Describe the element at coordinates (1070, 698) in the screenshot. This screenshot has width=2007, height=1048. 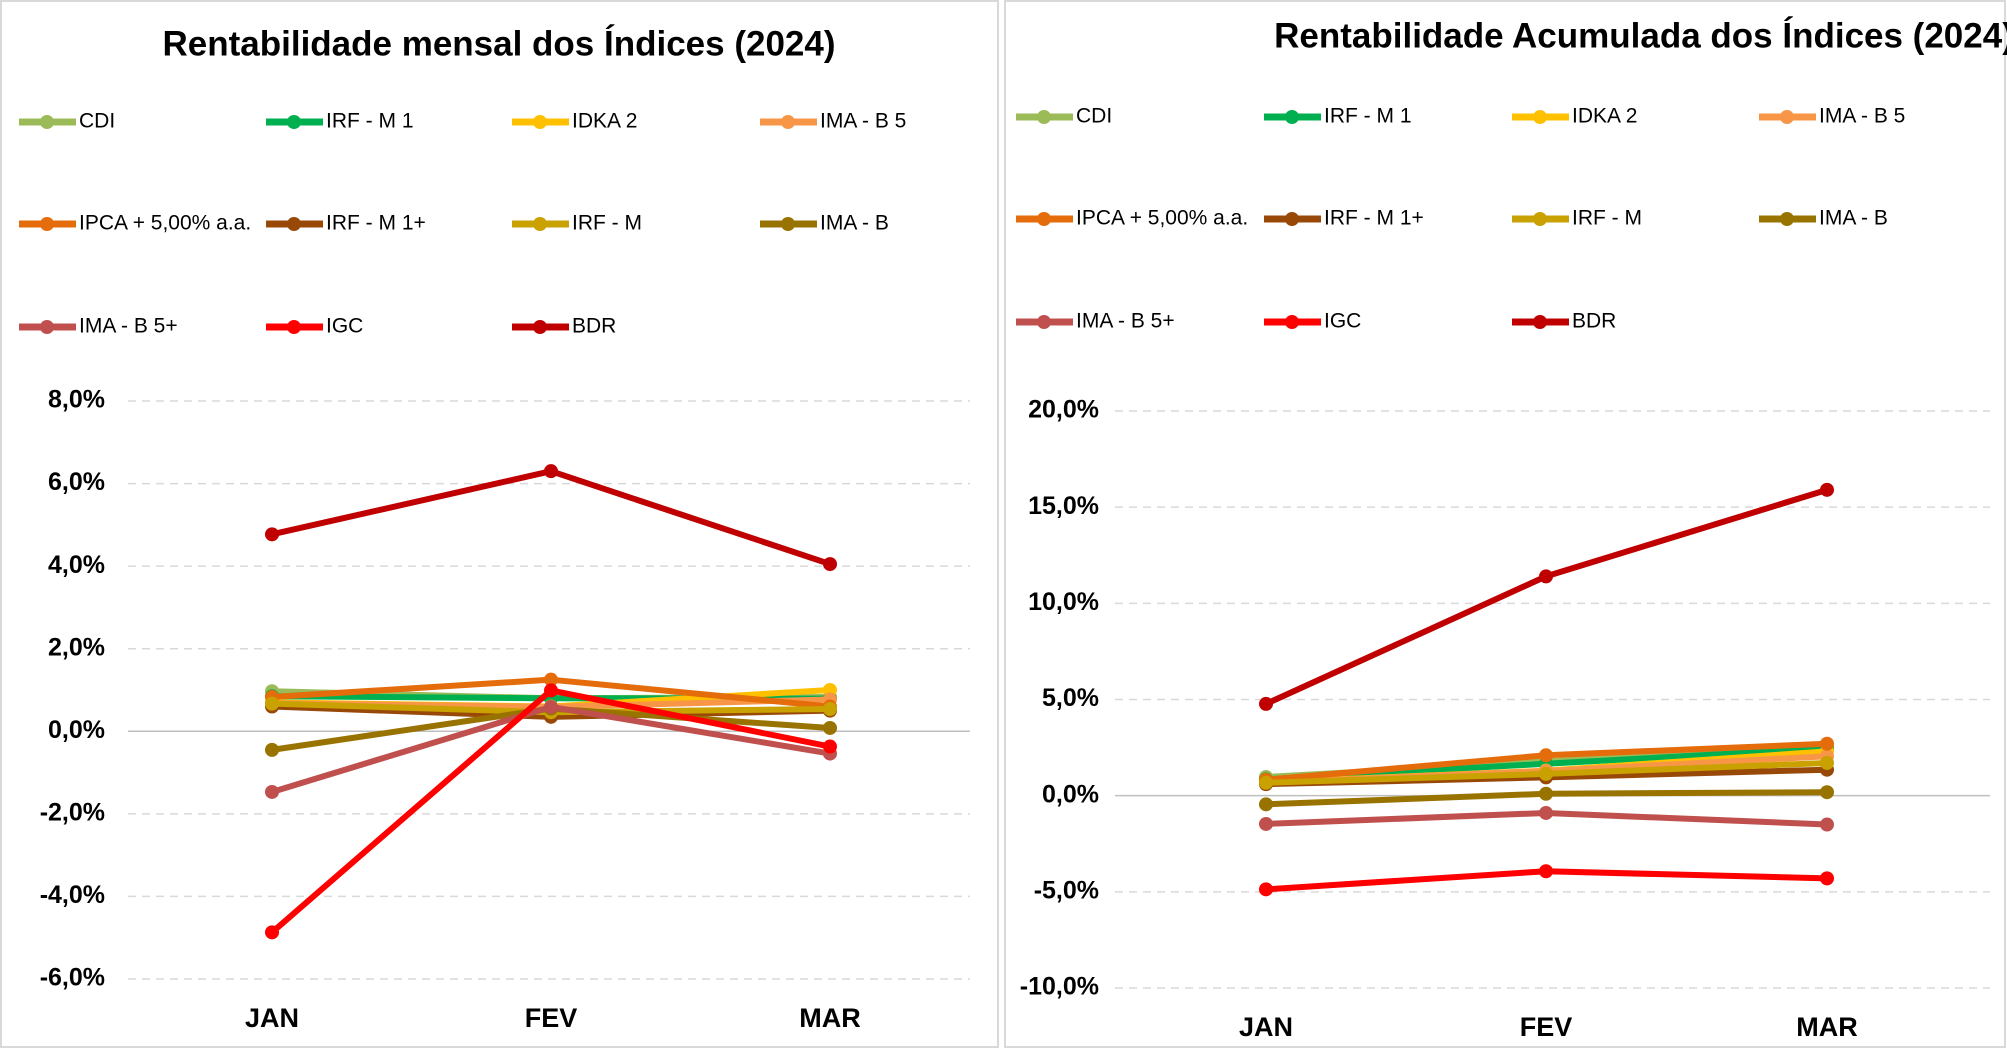
I see `y-tick-label: 5,0%` at that location.